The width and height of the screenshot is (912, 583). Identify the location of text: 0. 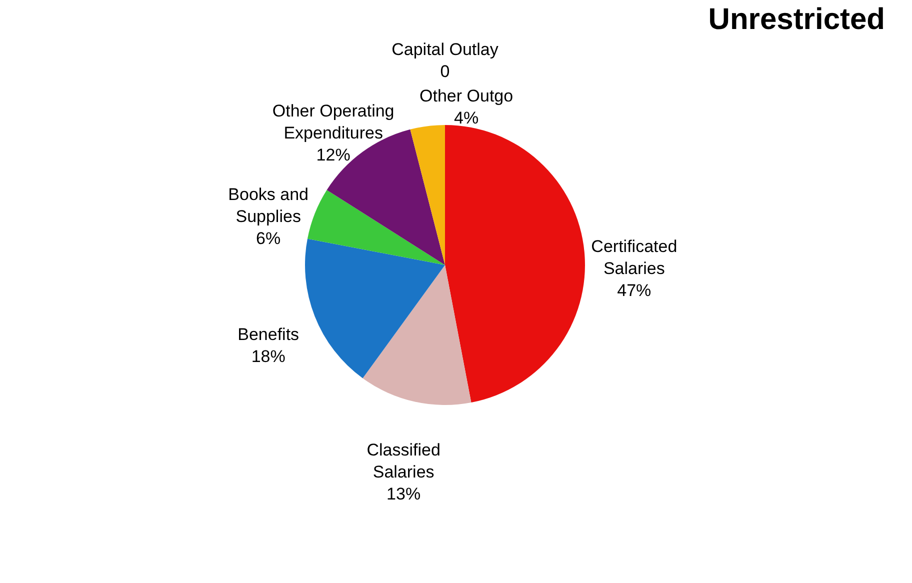
(445, 71).